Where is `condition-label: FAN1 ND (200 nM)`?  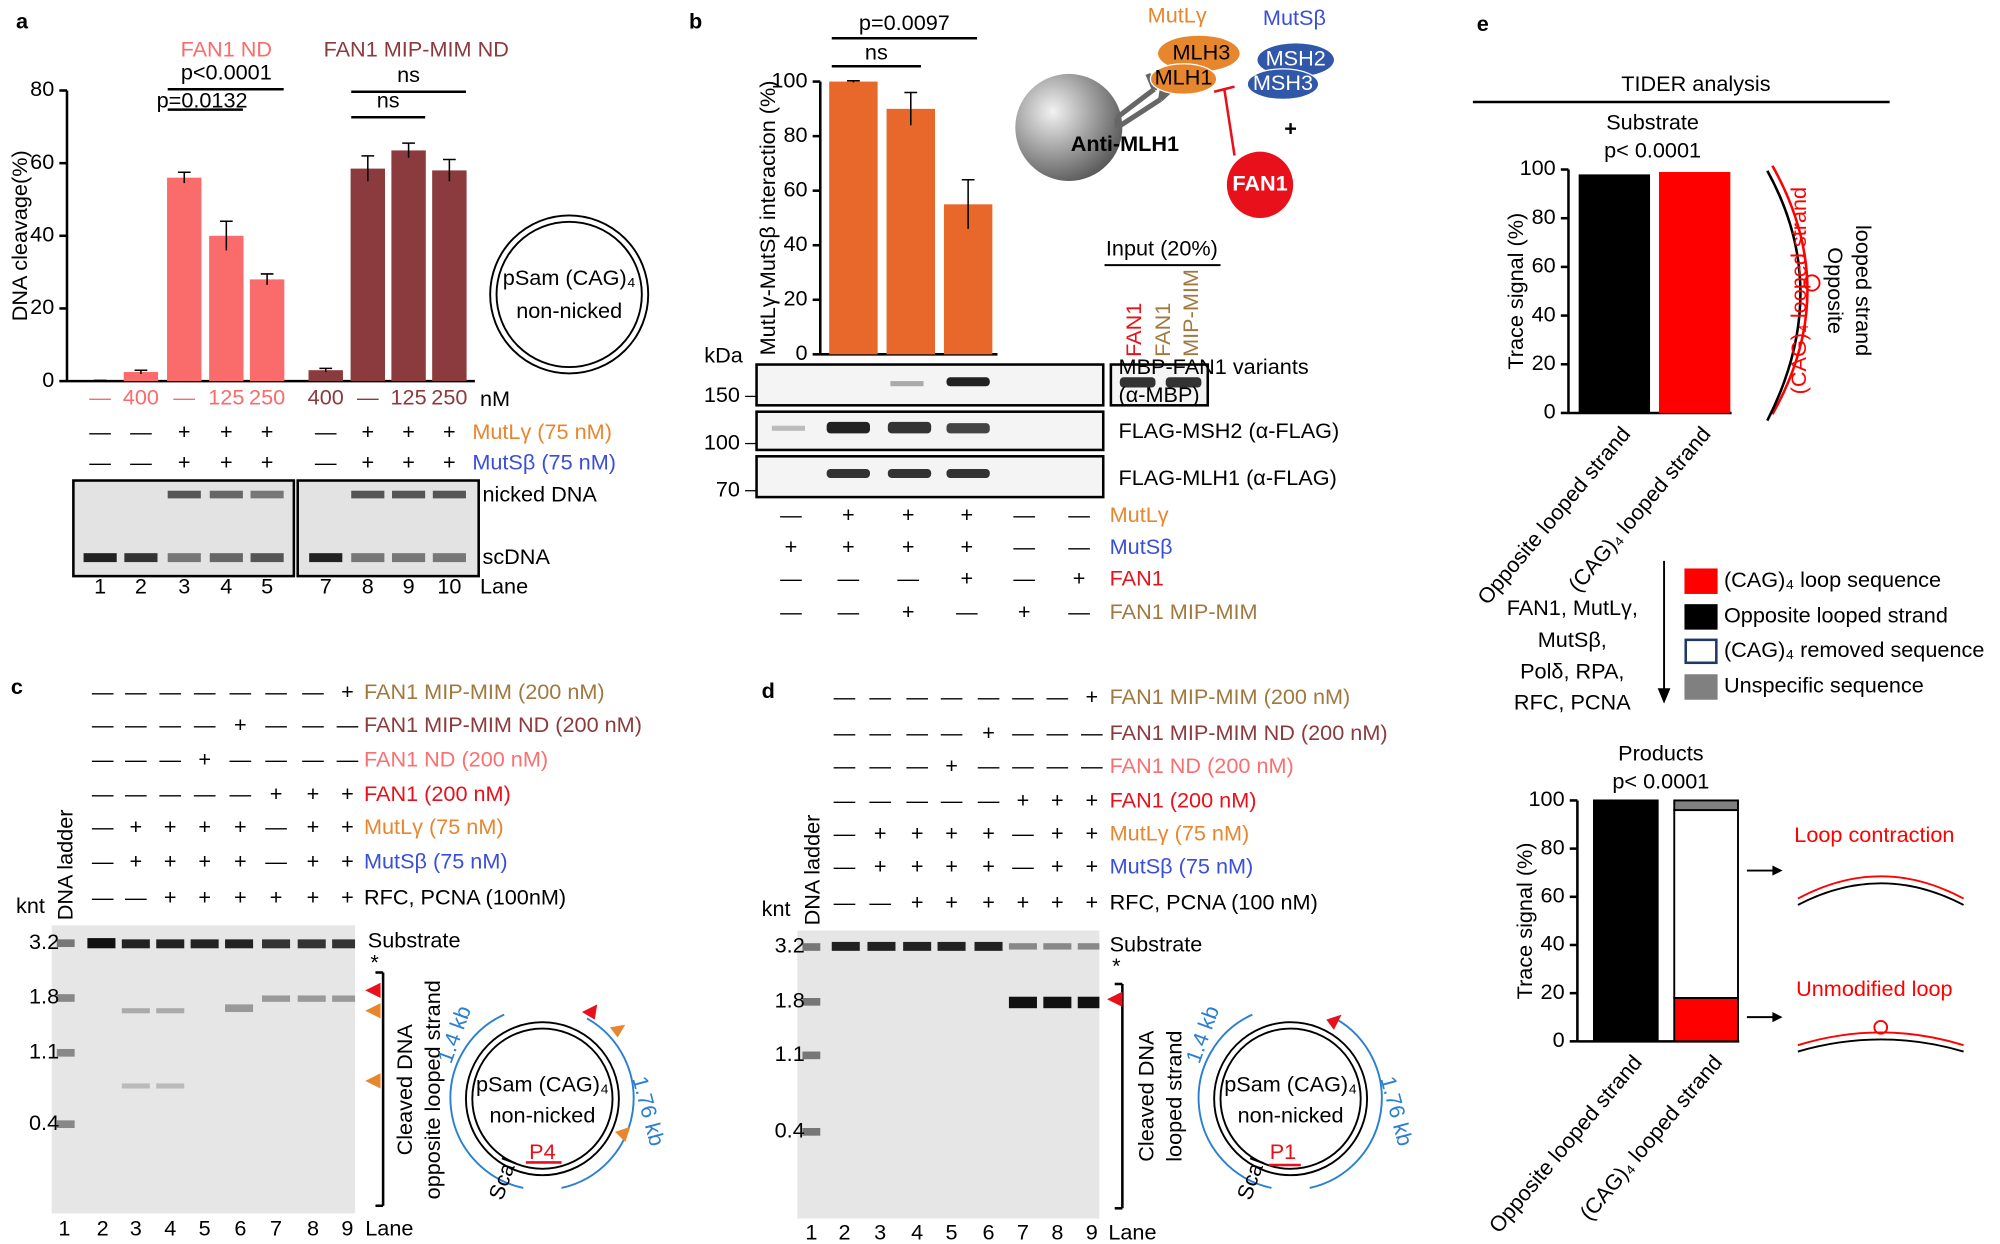
condition-label: FAN1 ND (200 nM) is located at coordinates (456, 759).